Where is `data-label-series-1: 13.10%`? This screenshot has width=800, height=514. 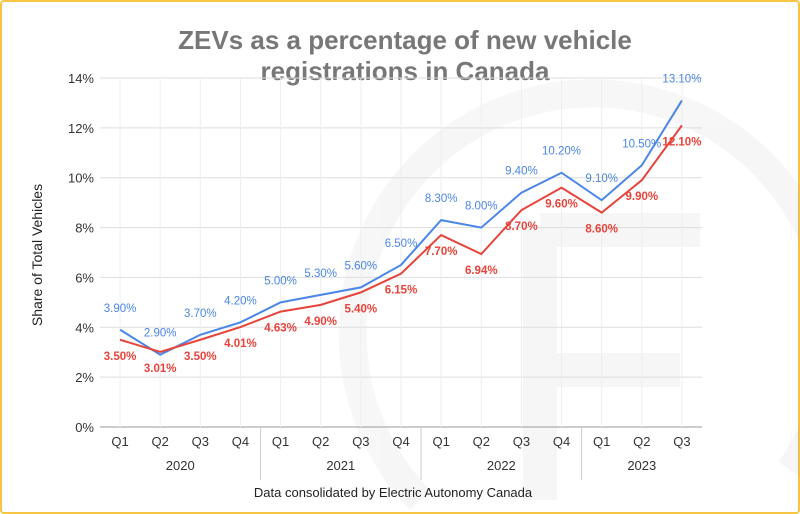 data-label-series-1: 13.10% is located at coordinates (681, 79).